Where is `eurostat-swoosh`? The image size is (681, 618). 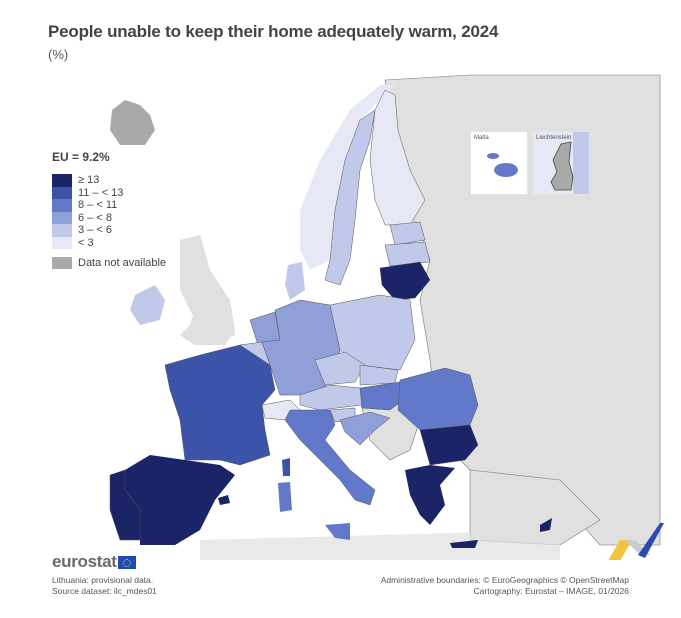
eurostat-swoosh is located at coordinates (636, 541).